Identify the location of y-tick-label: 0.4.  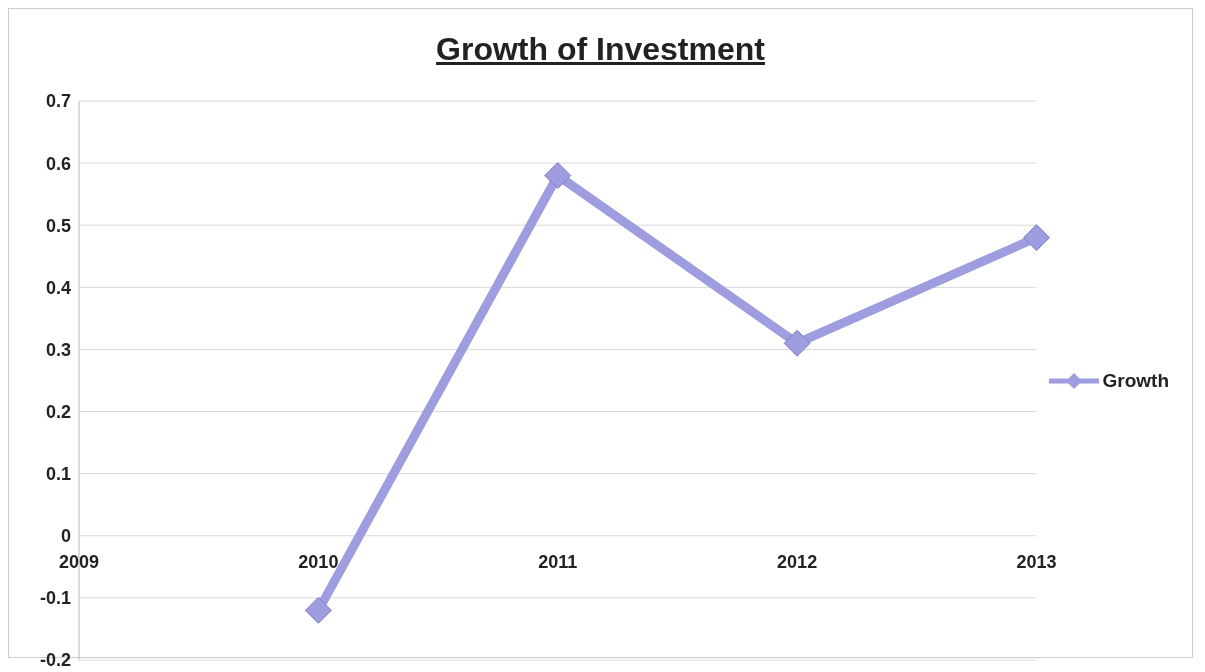
(58, 287).